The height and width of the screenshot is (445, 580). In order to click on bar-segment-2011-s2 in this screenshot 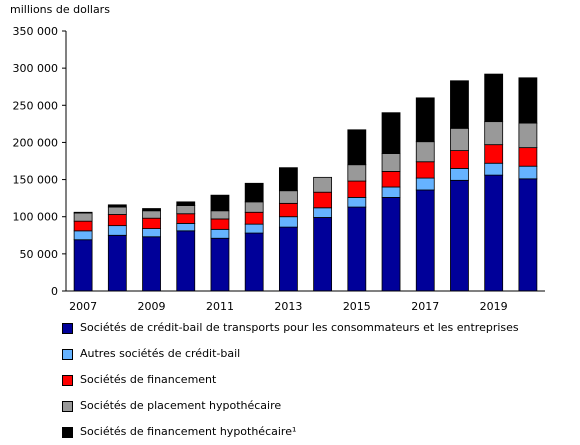, I will do `click(220, 233)`.